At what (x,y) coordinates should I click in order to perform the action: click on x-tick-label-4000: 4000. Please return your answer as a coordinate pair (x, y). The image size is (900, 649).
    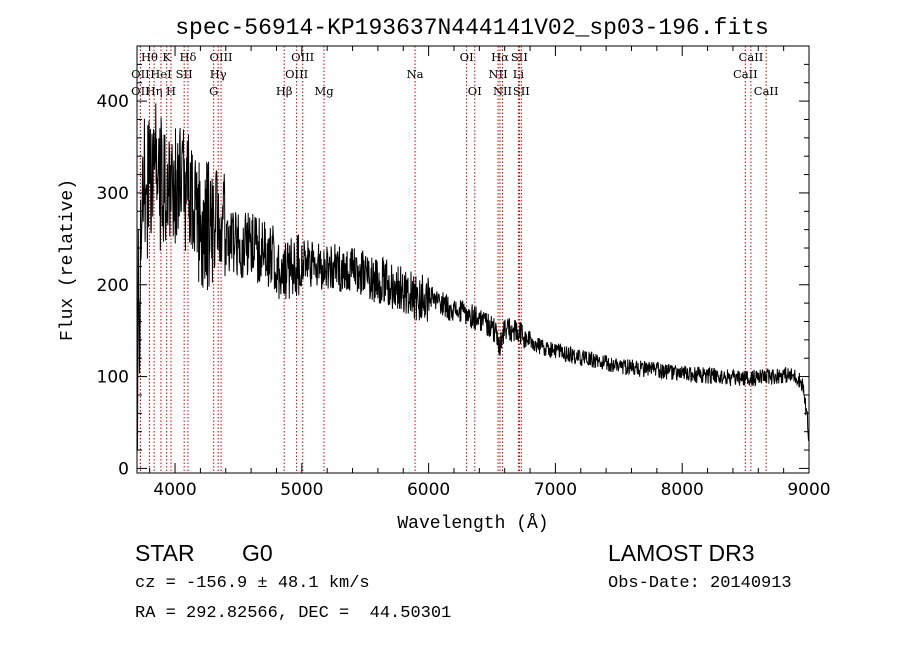
    Looking at the image, I should click on (174, 490).